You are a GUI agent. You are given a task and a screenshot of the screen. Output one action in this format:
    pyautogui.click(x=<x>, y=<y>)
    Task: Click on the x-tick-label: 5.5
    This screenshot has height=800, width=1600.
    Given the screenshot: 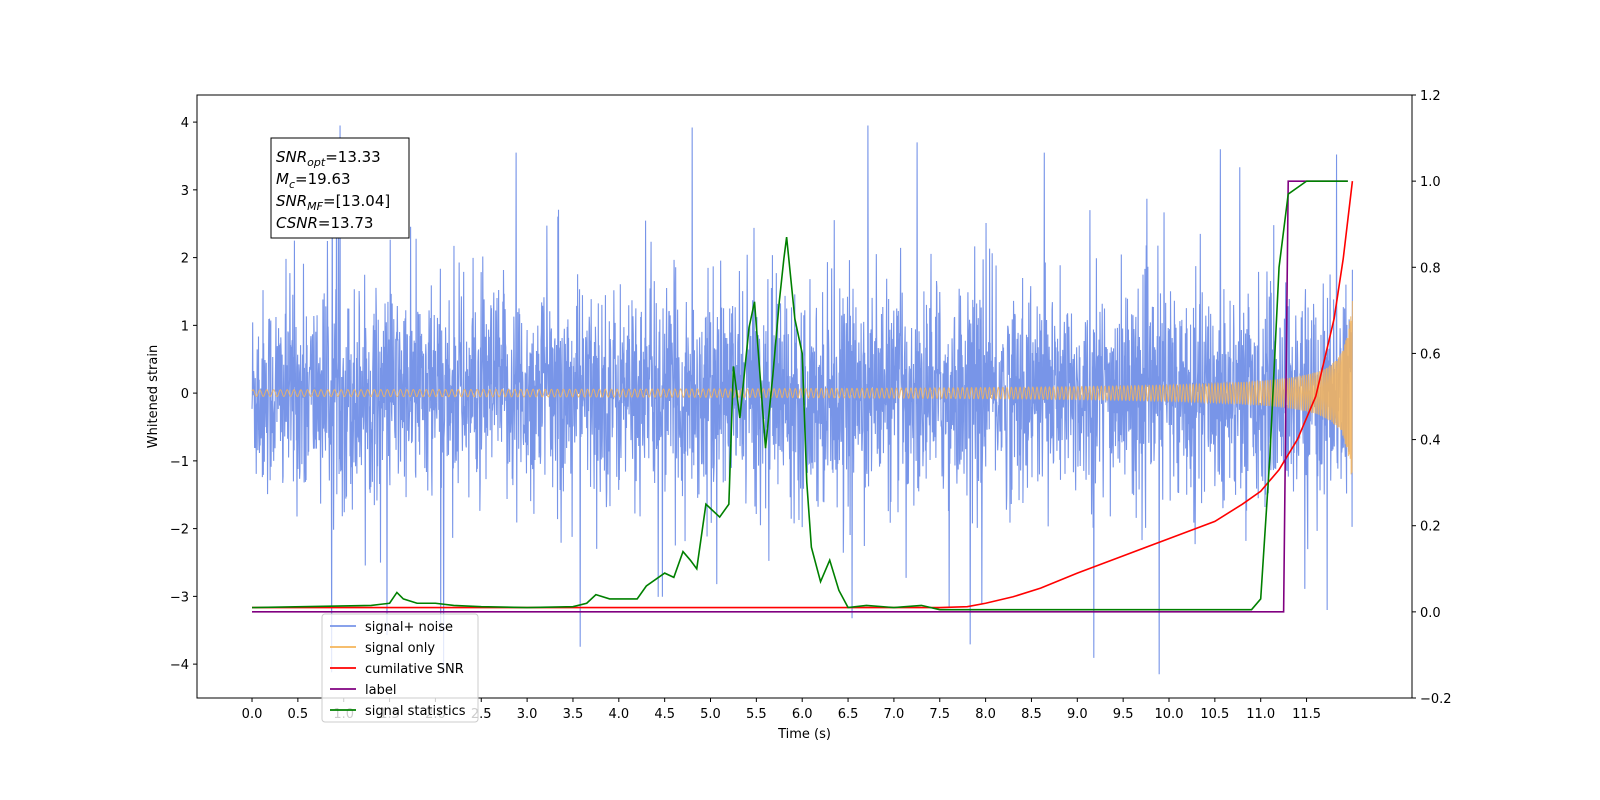 What is the action you would take?
    pyautogui.click(x=756, y=714)
    